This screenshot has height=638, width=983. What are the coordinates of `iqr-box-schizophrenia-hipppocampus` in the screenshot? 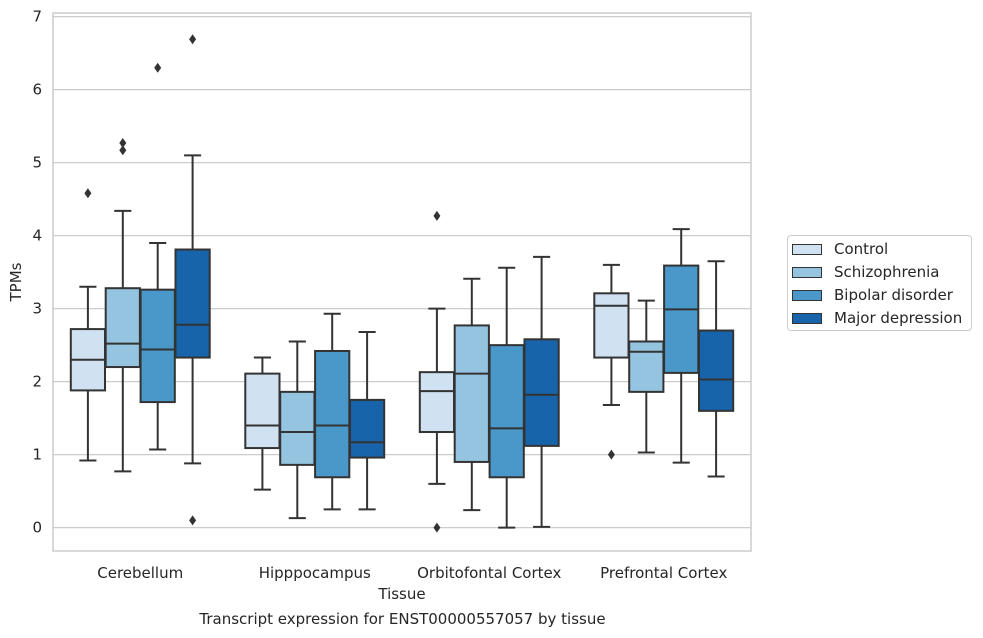 It's located at (297, 428).